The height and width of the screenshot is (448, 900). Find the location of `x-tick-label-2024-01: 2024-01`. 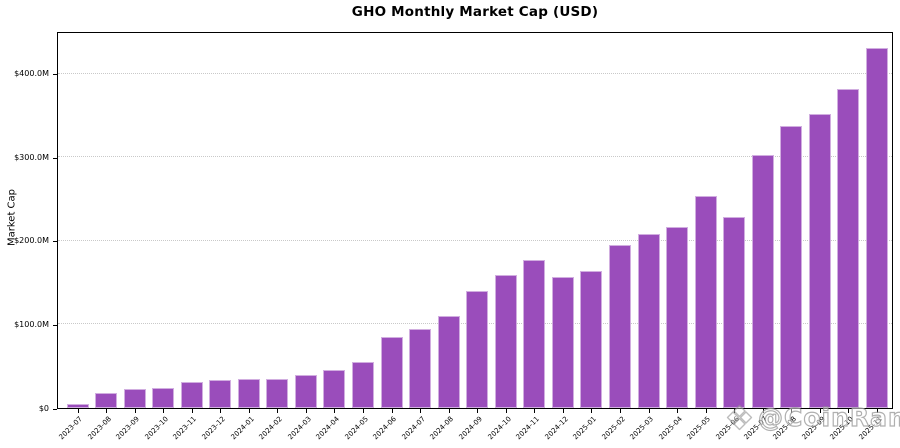

x-tick-label-2024-01: 2024-01 is located at coordinates (242, 428).